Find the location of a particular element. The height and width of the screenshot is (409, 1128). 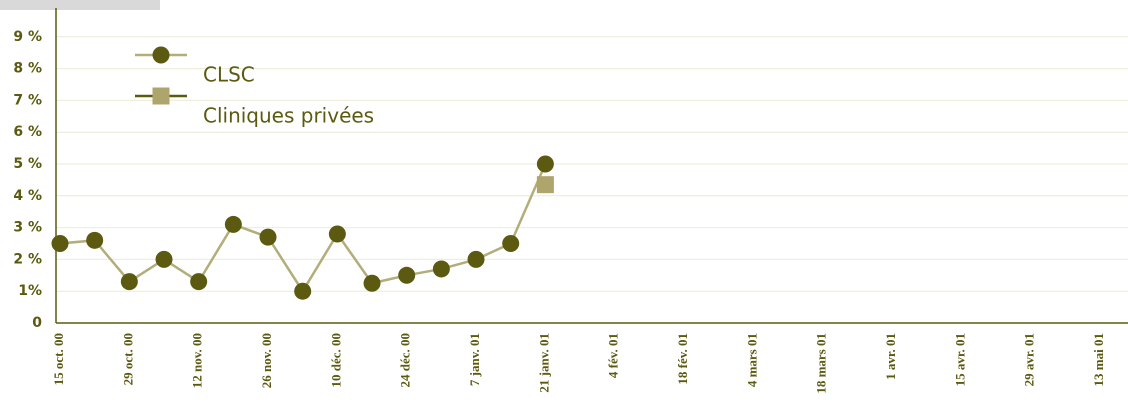

x-tick-label: 15 oct. 00 is located at coordinates (58, 359).